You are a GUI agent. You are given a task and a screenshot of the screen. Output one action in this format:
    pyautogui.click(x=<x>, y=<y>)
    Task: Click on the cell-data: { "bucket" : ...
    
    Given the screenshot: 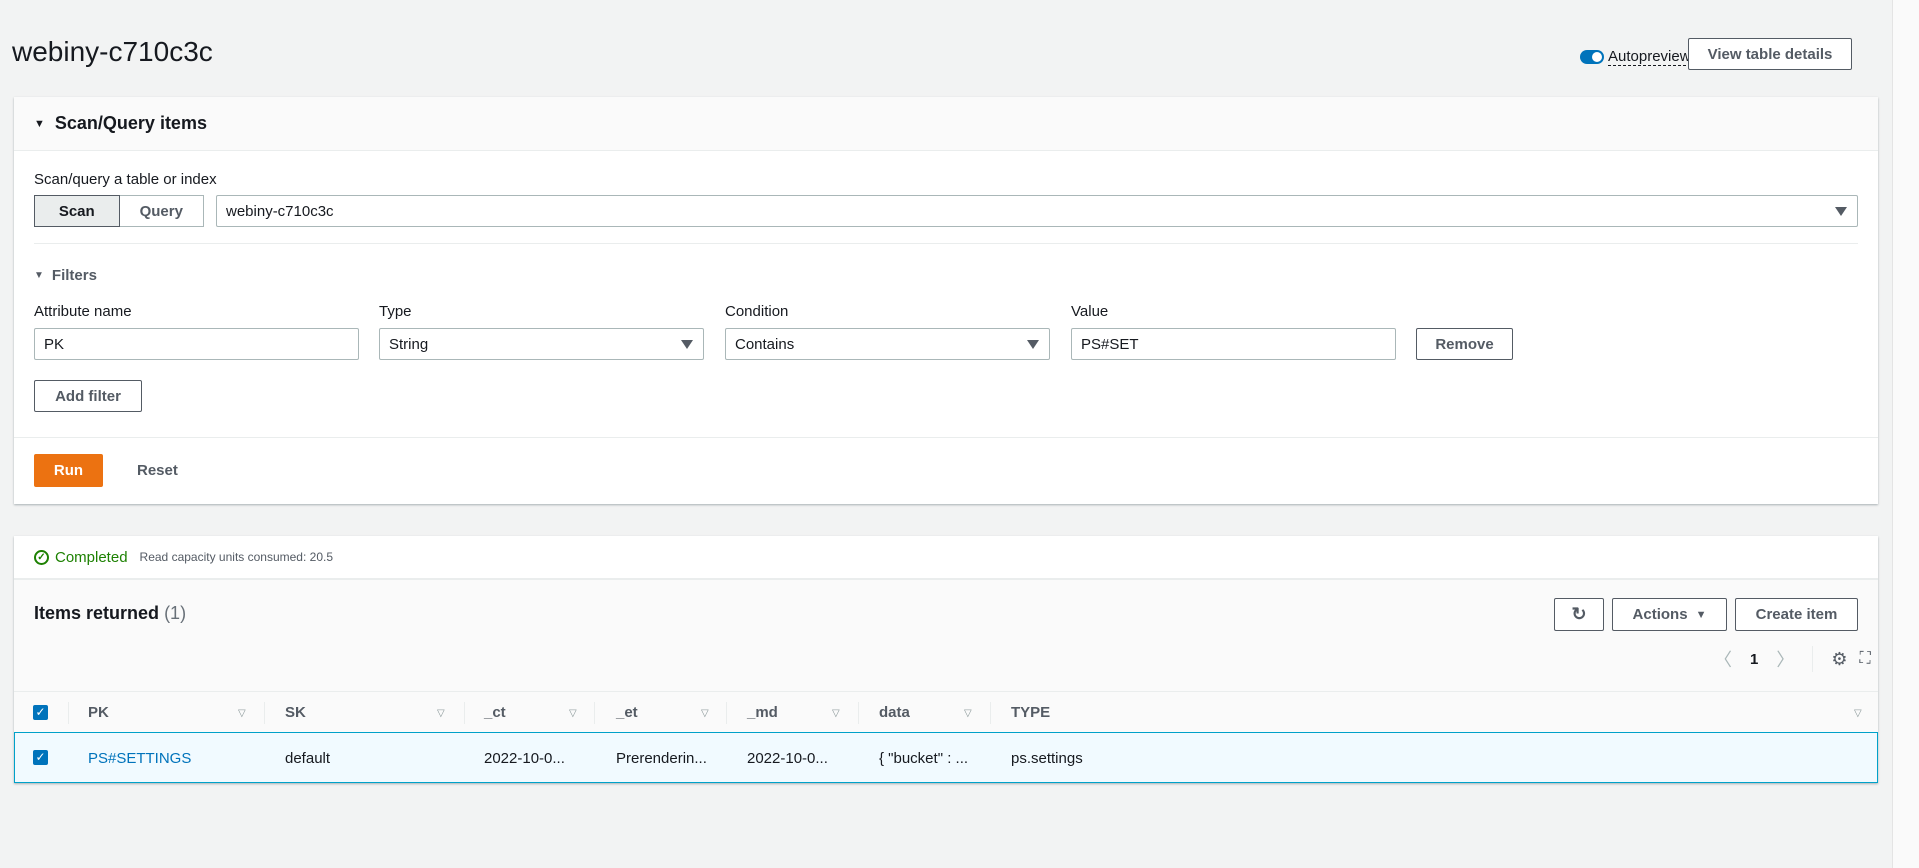 What is the action you would take?
    pyautogui.click(x=924, y=758)
    